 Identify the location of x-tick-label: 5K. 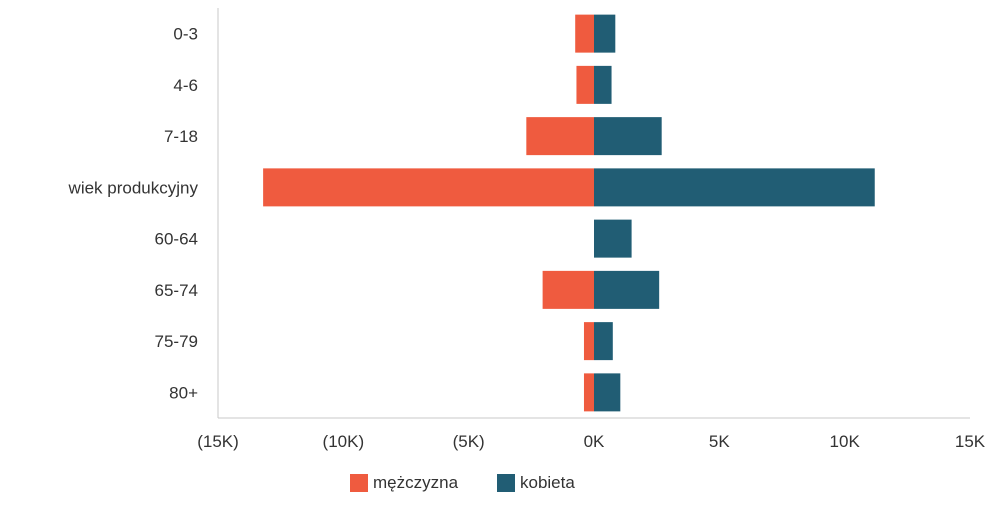
(719, 441).